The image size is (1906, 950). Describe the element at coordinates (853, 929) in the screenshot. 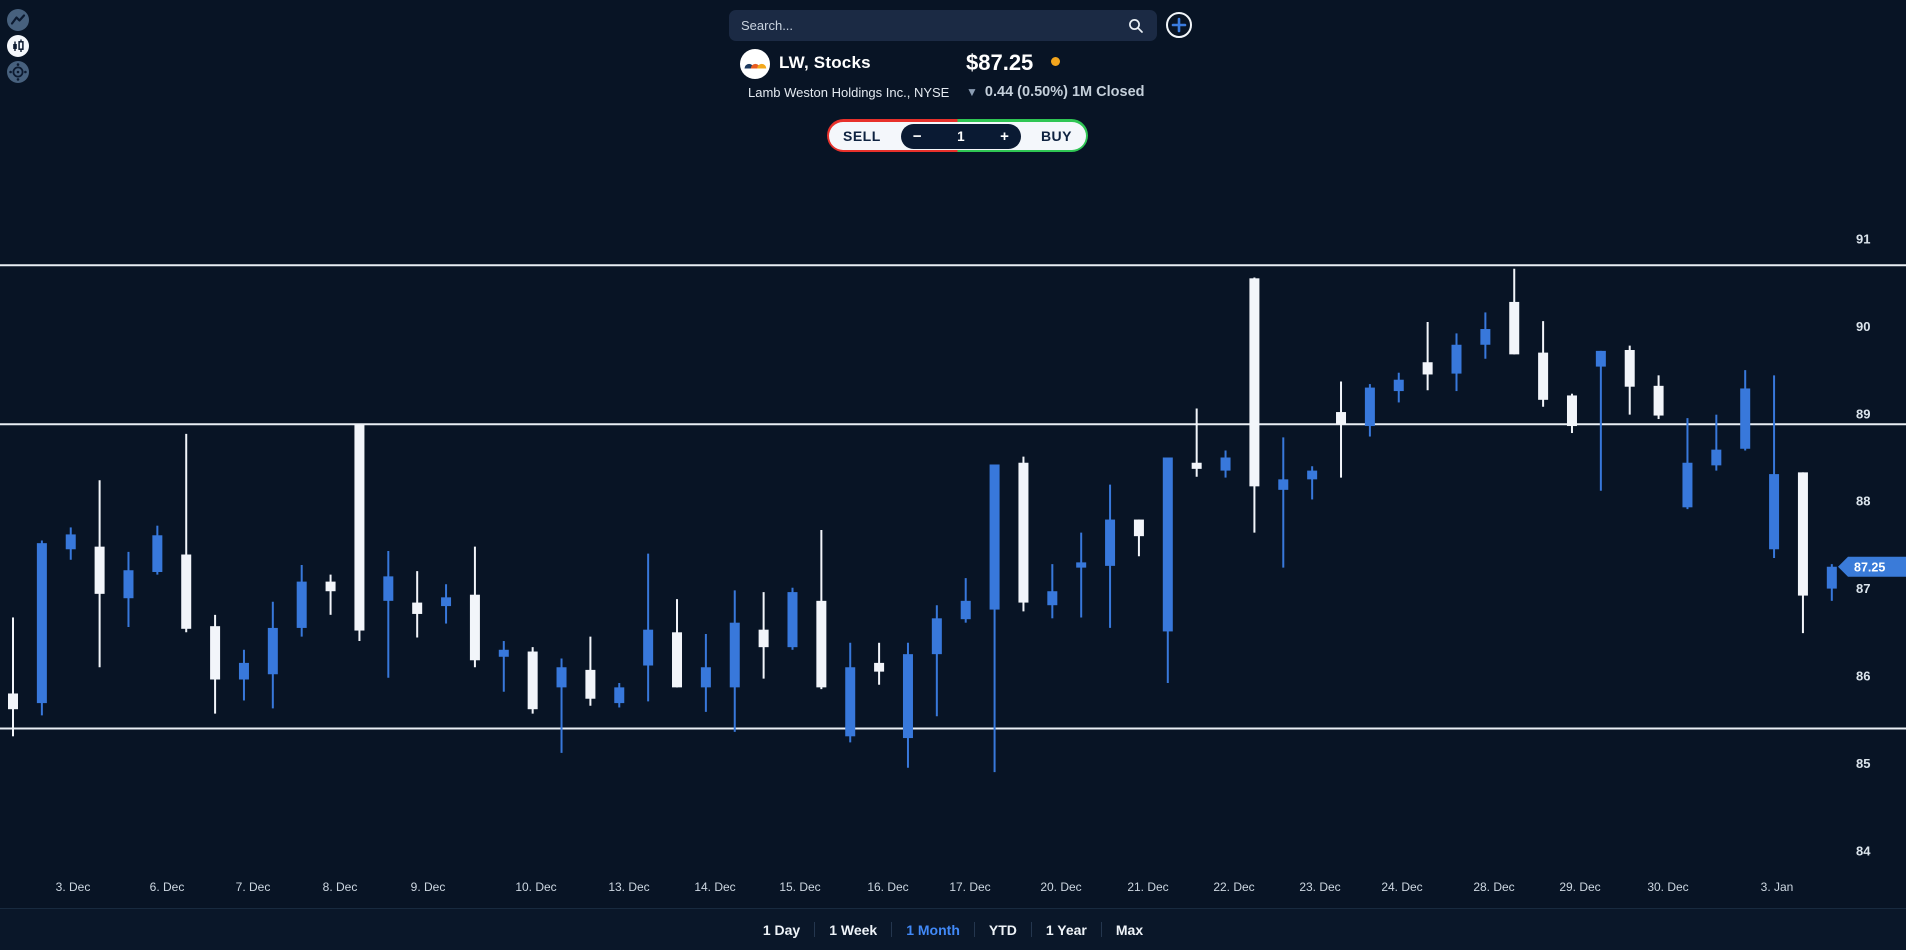

I see `tab-1-week: 1 Week` at that location.